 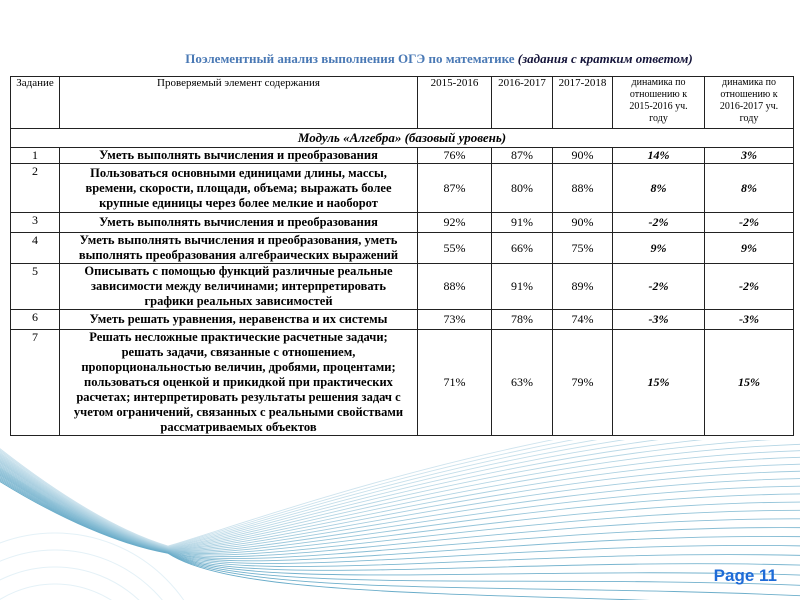 What do you see at coordinates (454, 155) in the screenshot?
I see `value-2015-2016: 76%` at bounding box center [454, 155].